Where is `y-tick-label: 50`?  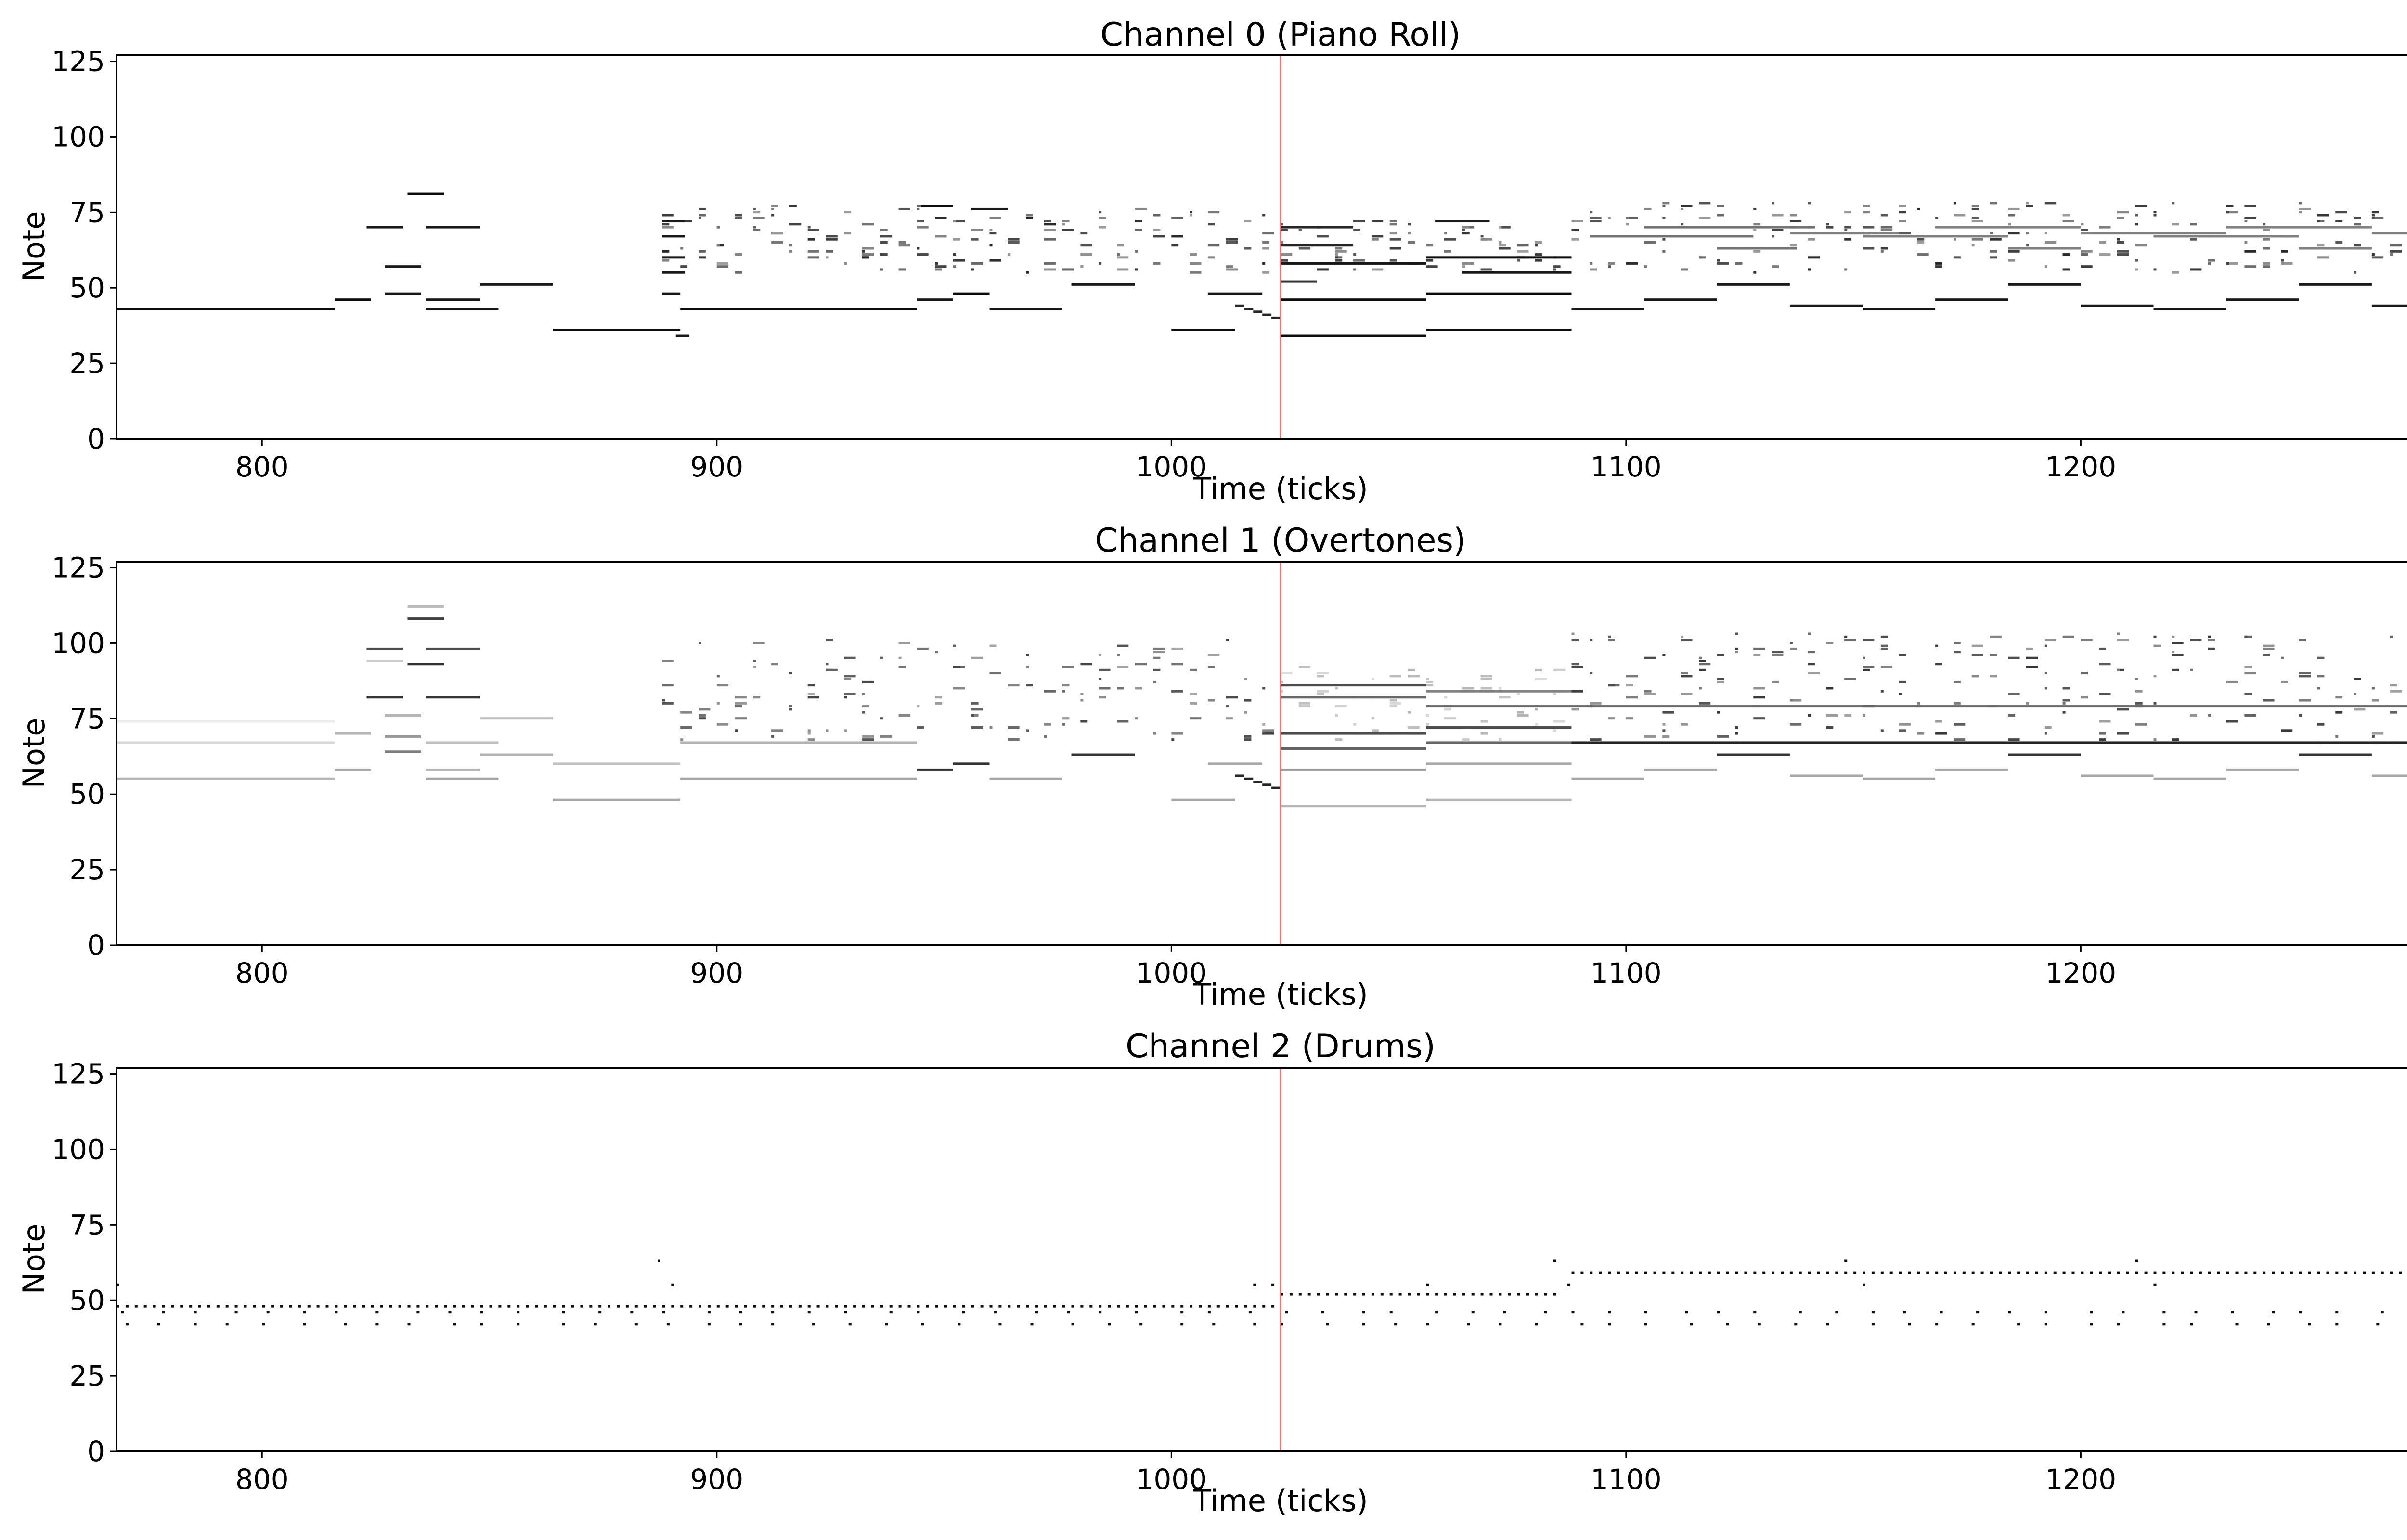 y-tick-label: 50 is located at coordinates (87, 794).